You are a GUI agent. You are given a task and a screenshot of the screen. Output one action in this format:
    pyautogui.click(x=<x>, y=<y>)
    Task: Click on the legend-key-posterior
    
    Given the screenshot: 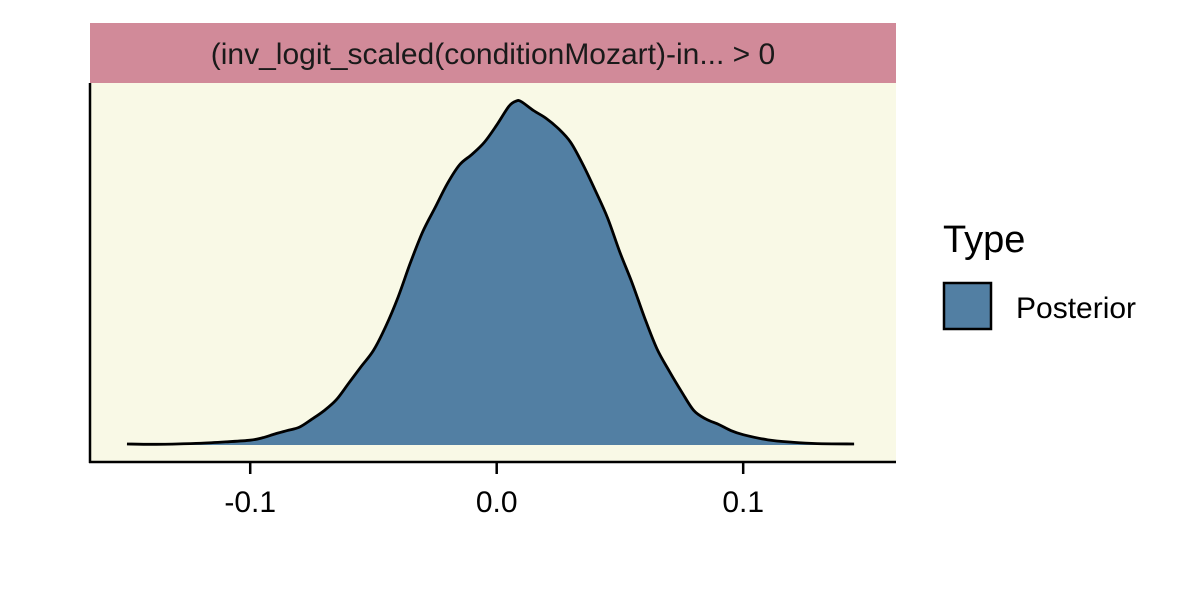 What is the action you would take?
    pyautogui.click(x=967, y=306)
    